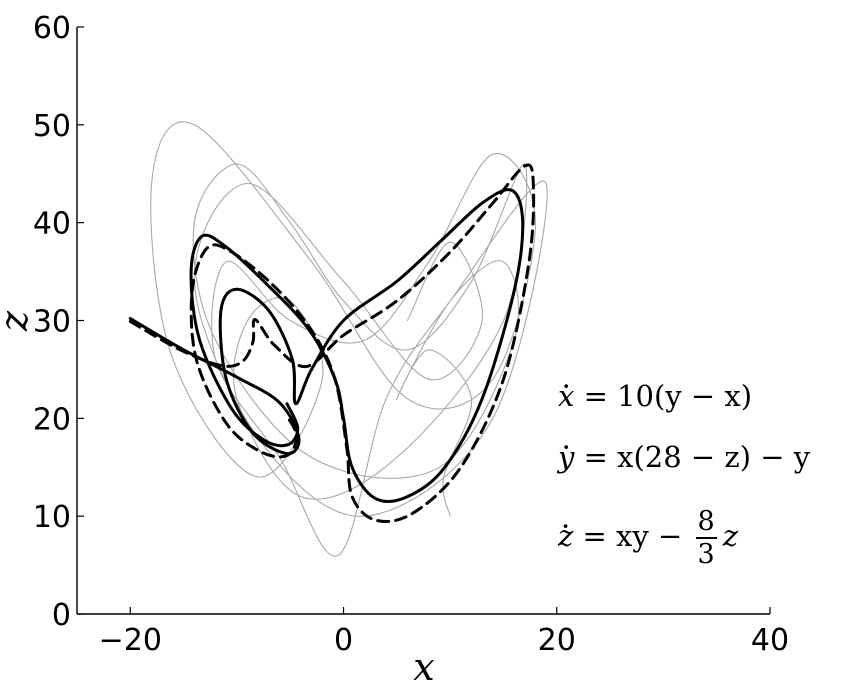 This screenshot has height=684, width=850. I want to click on y-tick-label: 0, so click(61, 615).